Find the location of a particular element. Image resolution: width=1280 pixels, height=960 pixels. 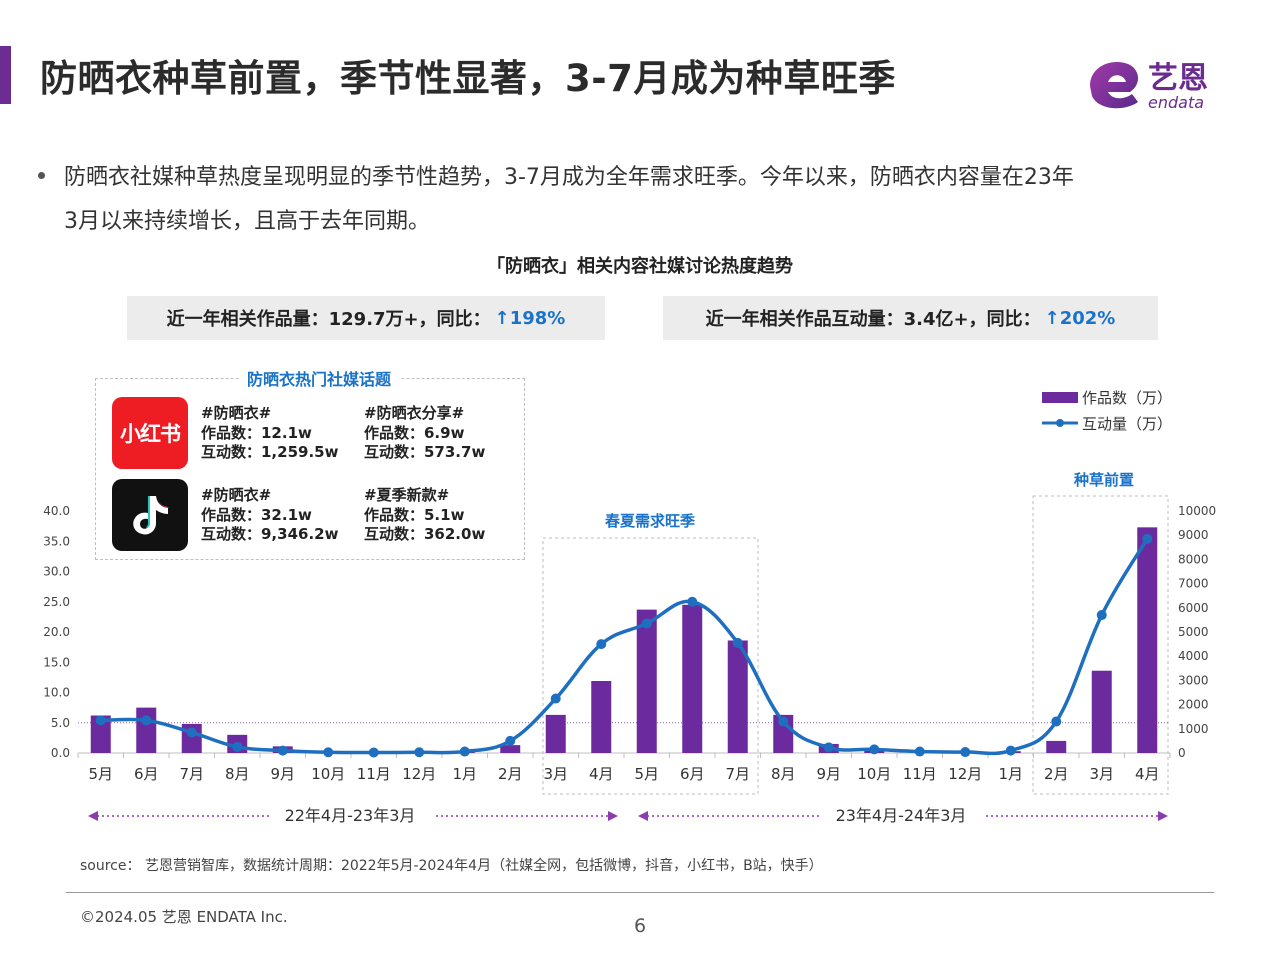

bullet-dot is located at coordinates (41, 175).